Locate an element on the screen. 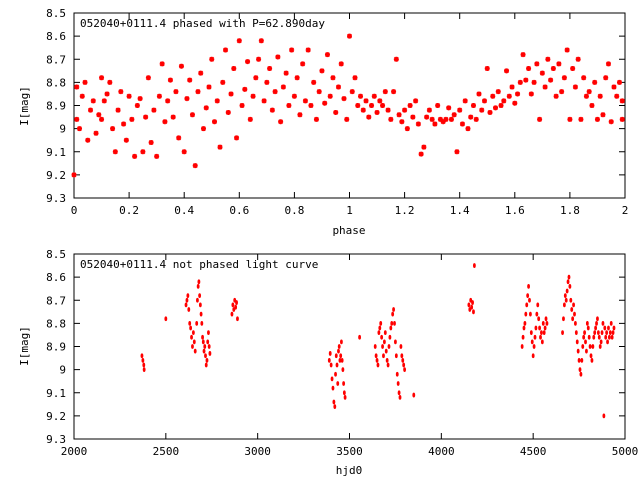 The image size is (640, 480). y-axis-label: I[mag] is located at coordinates (24, 106).